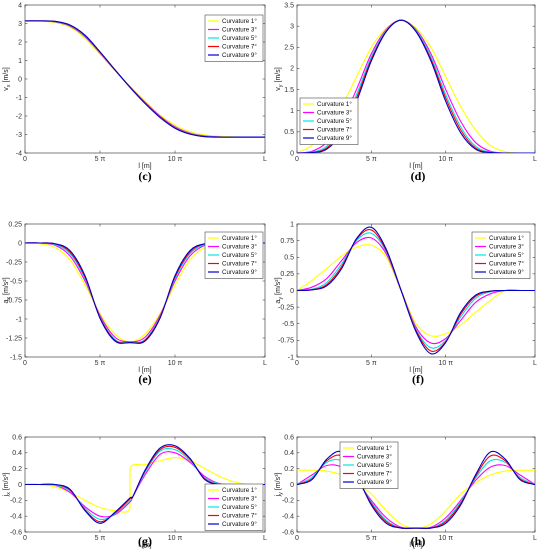 The image size is (544, 555). What do you see at coordinates (19, 116) in the screenshot?
I see `y-tick-label: -2` at bounding box center [19, 116].